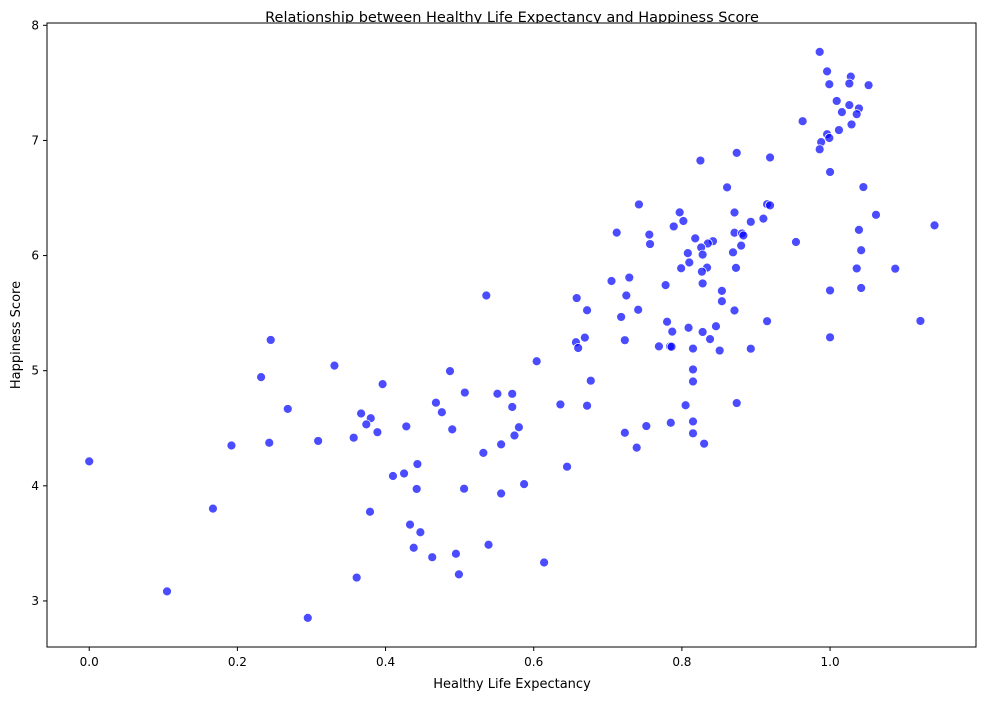  Describe the element at coordinates (35, 25) in the screenshot. I see `y-tick-label: 8` at that location.